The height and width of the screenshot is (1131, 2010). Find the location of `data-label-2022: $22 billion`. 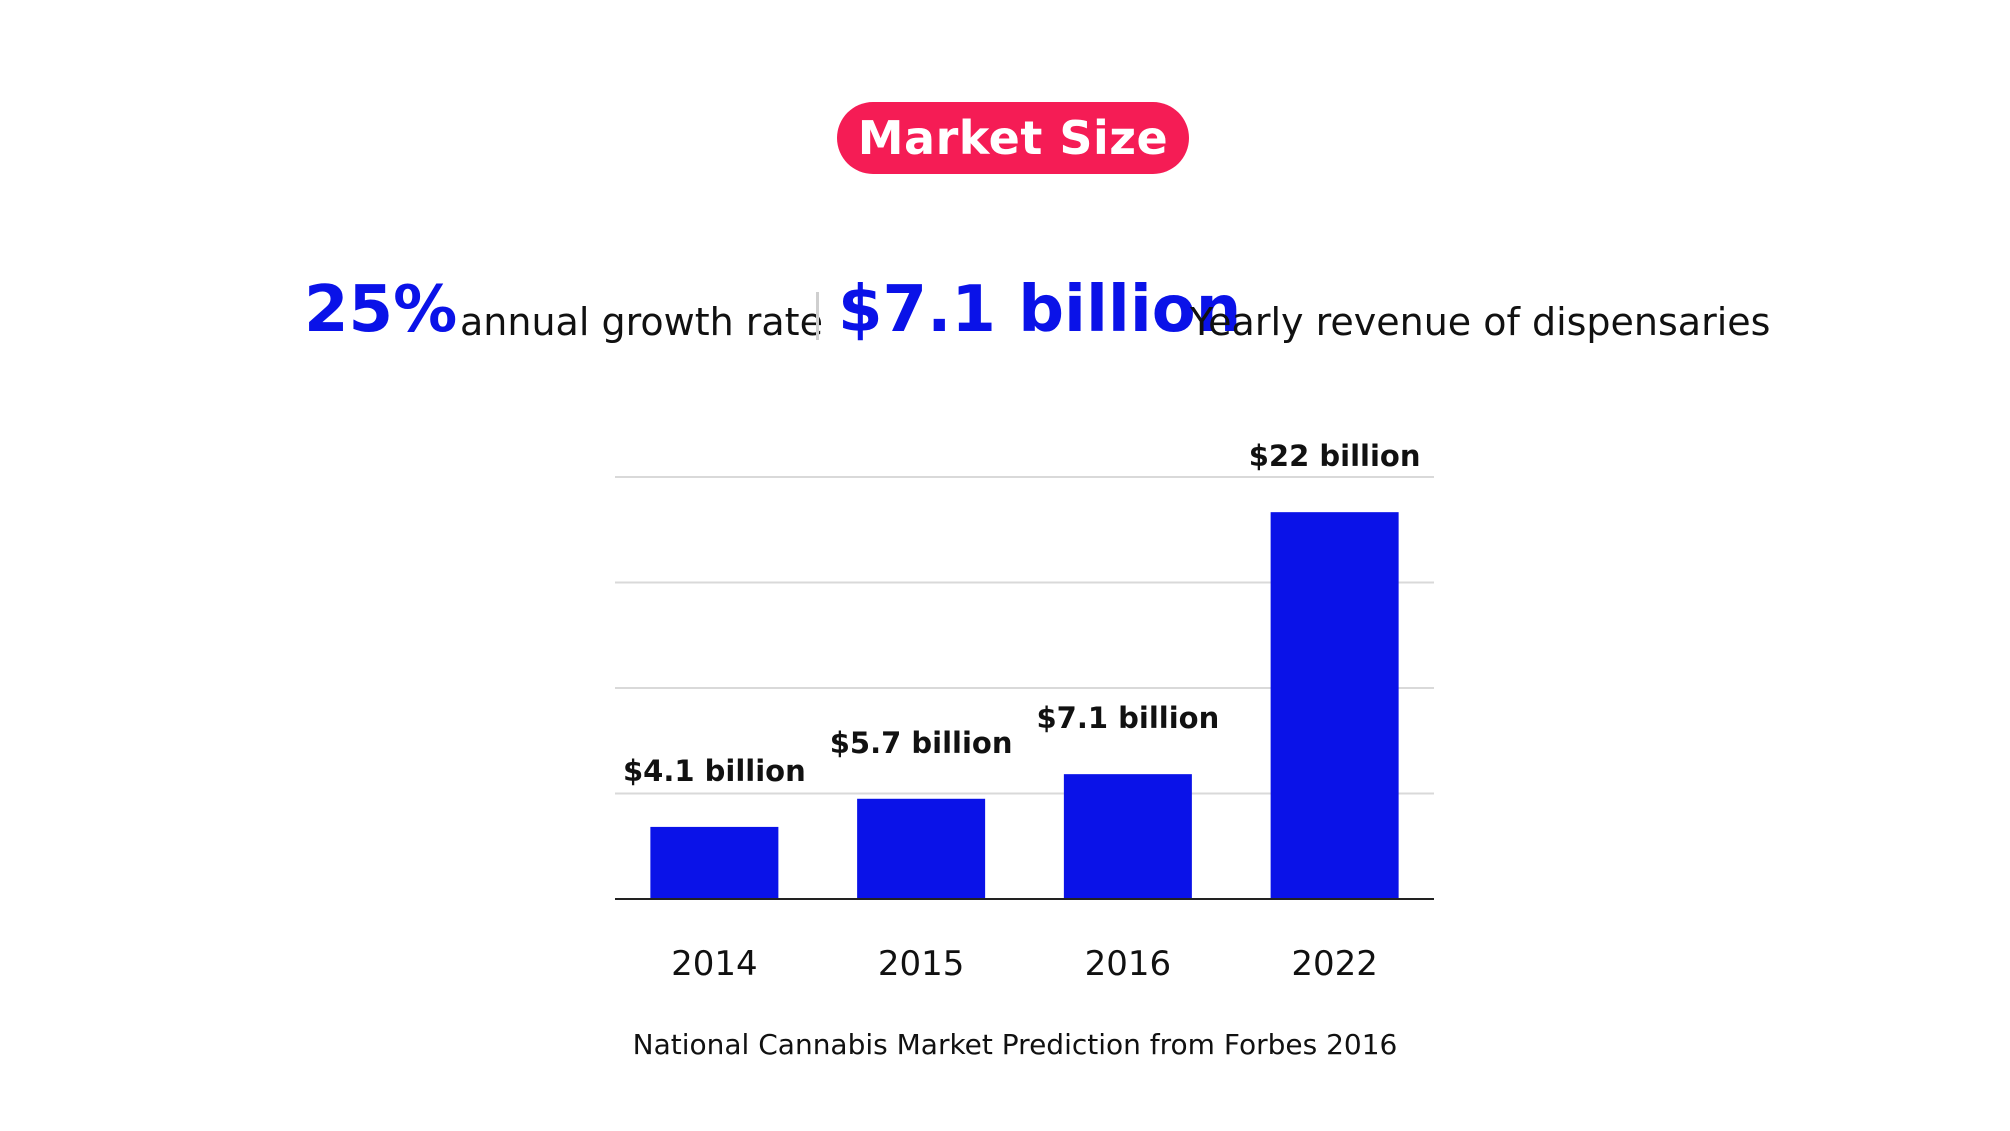

data-label-2022: $22 billion is located at coordinates (1335, 456).